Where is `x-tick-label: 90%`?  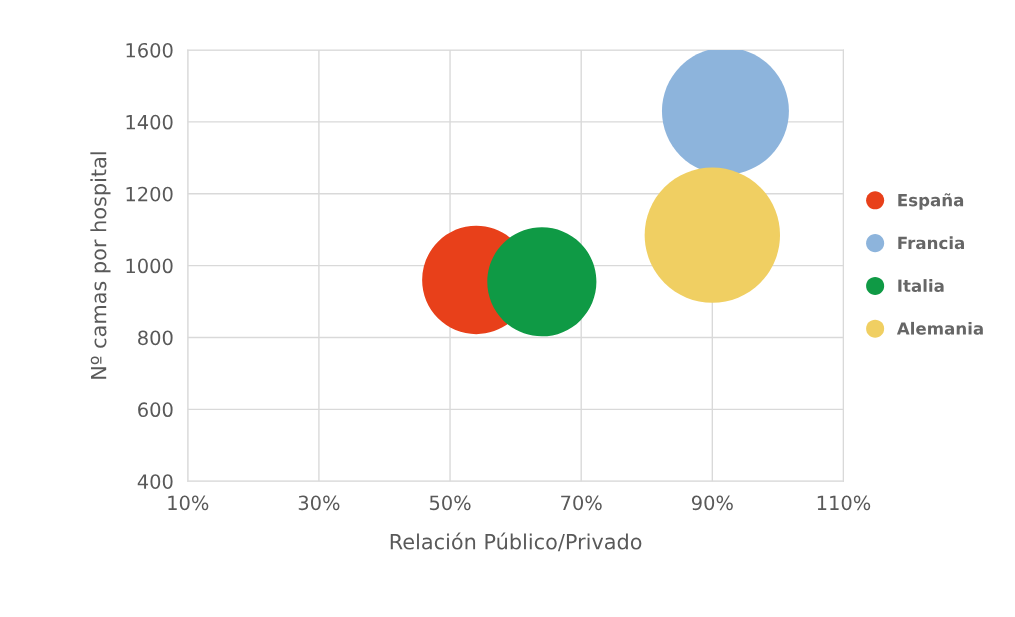
x-tick-label: 90% is located at coordinates (712, 503).